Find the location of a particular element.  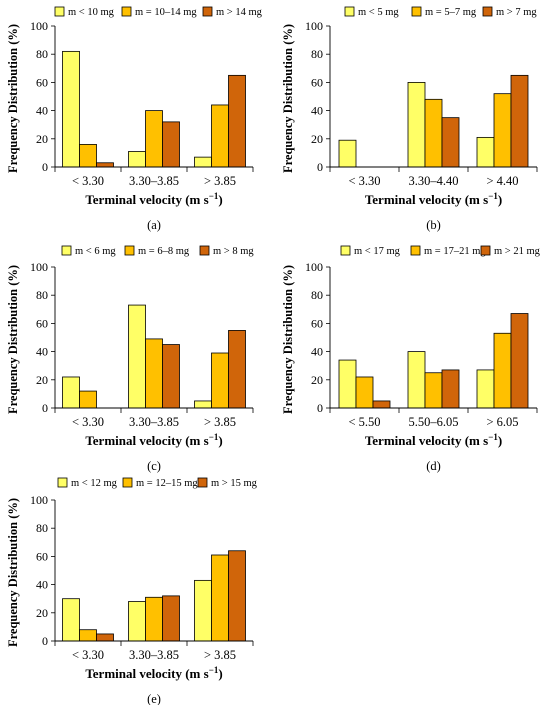

legend-label: m < 6 mg is located at coordinates (95, 251).